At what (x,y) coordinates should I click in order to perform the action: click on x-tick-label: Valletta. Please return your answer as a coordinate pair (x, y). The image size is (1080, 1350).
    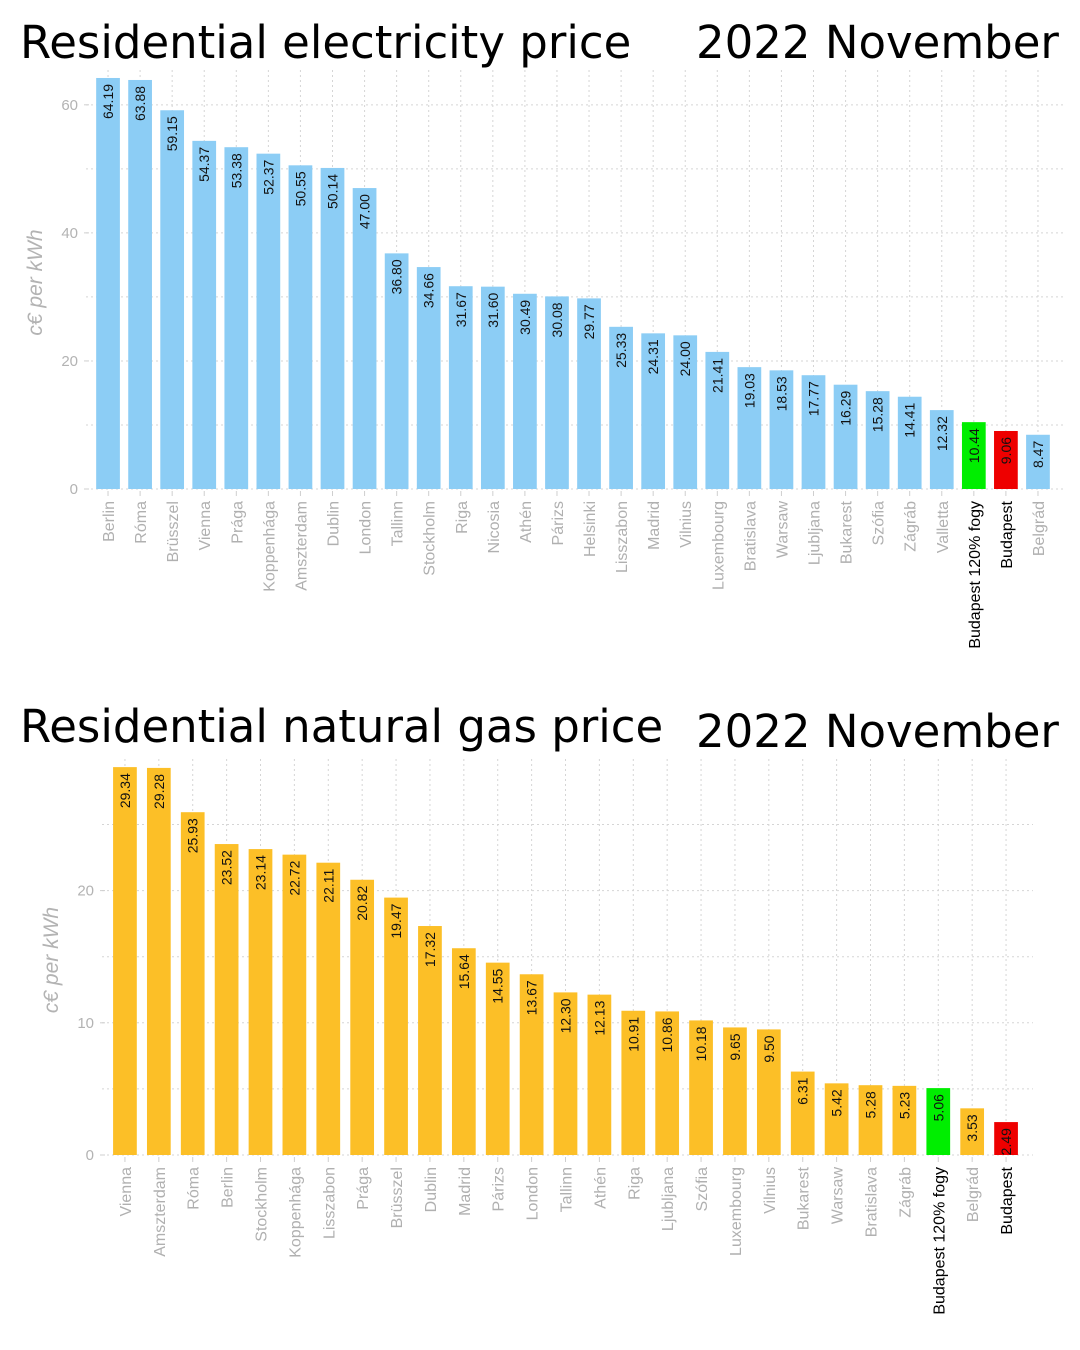
    Looking at the image, I should click on (943, 527).